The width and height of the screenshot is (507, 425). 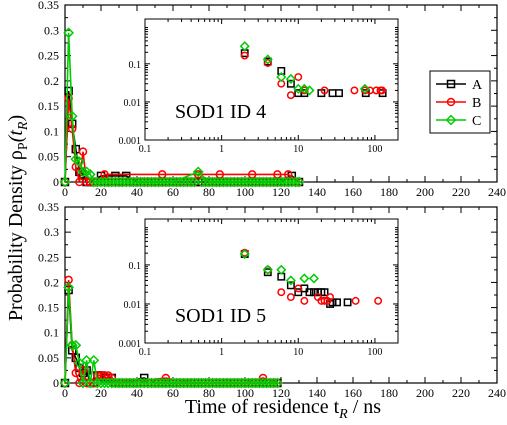 What do you see at coordinates (221, 352) in the screenshot?
I see `inset-x-tick-label: 1` at bounding box center [221, 352].